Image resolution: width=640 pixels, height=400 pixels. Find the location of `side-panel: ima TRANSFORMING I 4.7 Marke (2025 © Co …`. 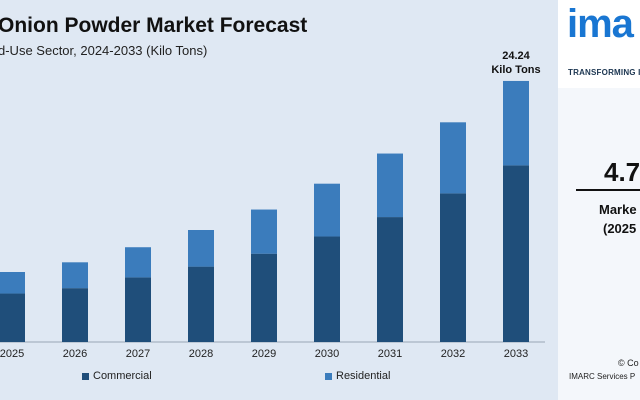

side-panel: ima TRANSFORMING I 4.7 Marke (2025 © Co … is located at coordinates (599, 200).